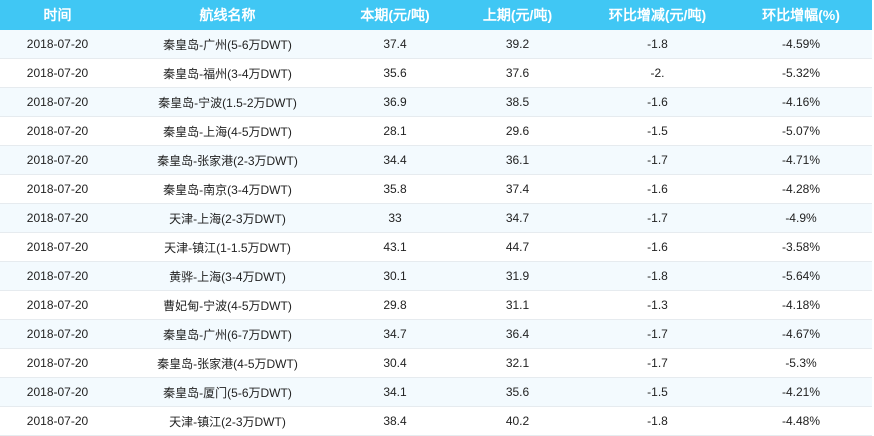  I want to click on cell-change-pct: -4.71%, so click(801, 160).